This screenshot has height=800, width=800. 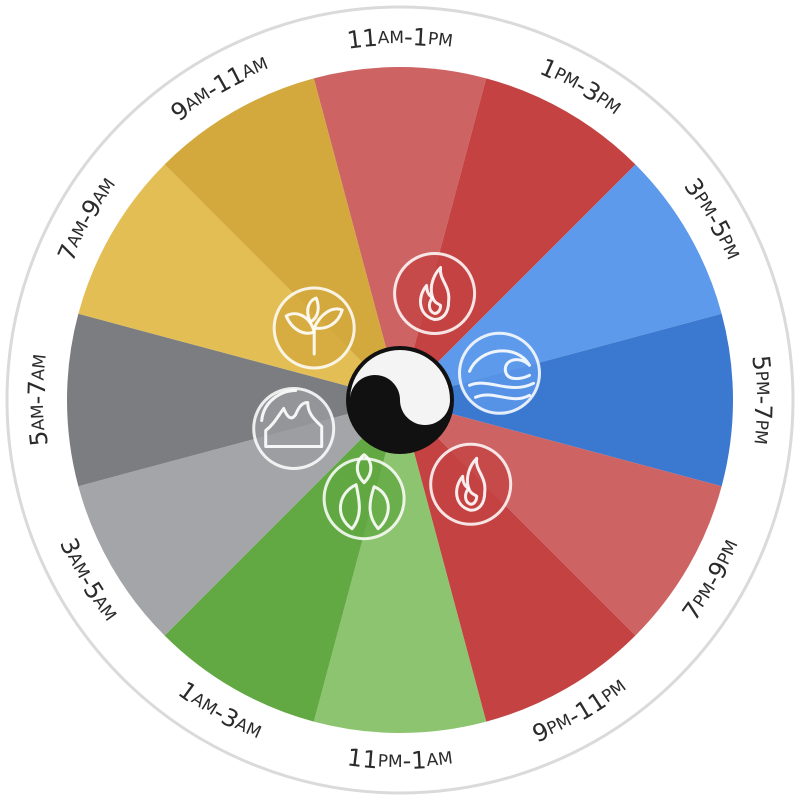 What do you see at coordinates (499, 373) in the screenshot?
I see `water-icon` at bounding box center [499, 373].